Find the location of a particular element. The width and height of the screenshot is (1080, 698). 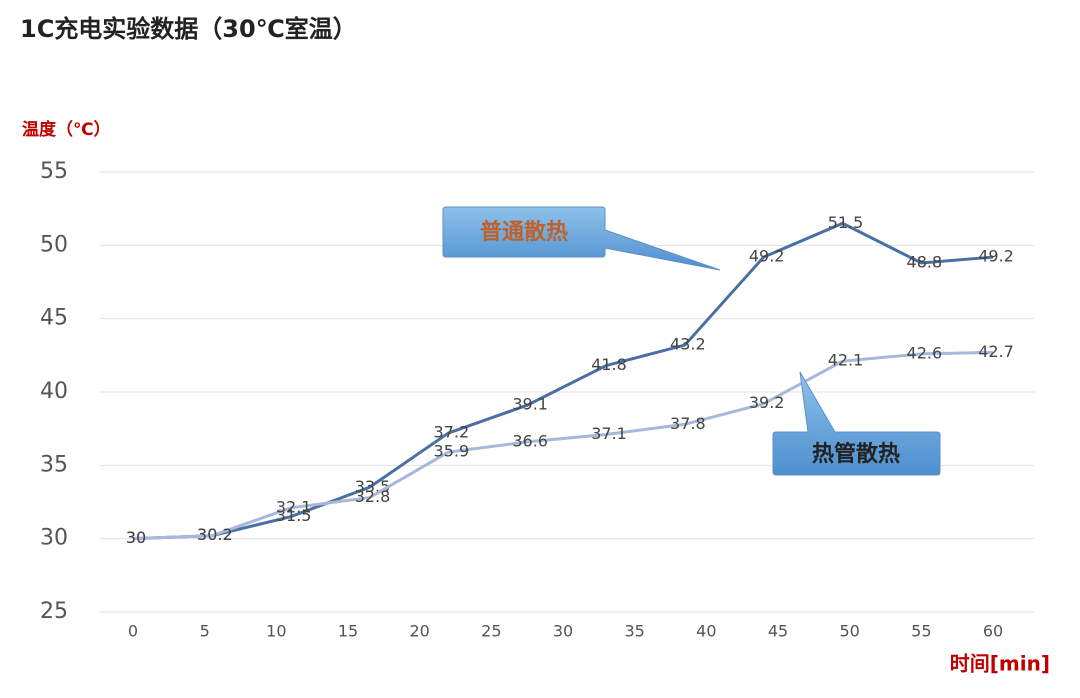

data-label: 32.1 is located at coordinates (294, 506).